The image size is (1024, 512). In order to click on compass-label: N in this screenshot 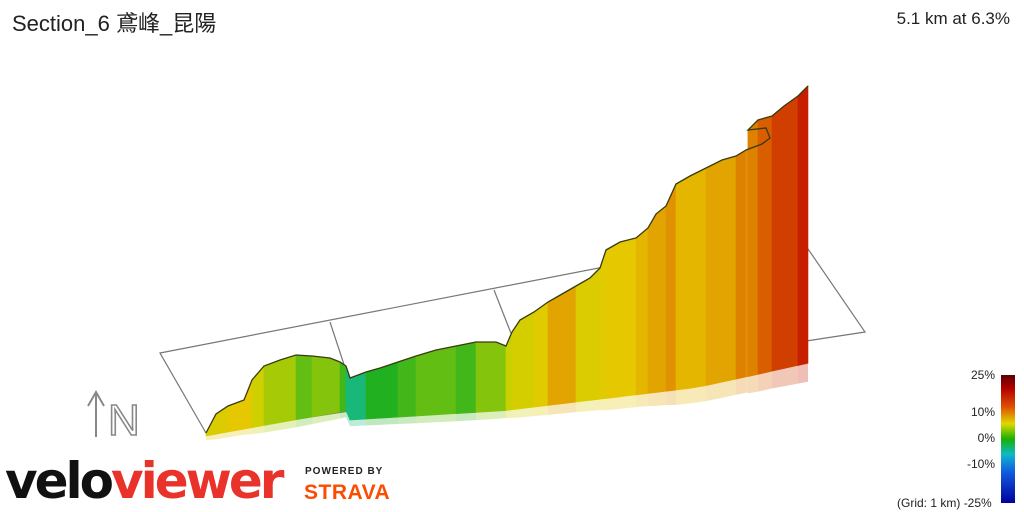, I will do `click(124, 420)`.